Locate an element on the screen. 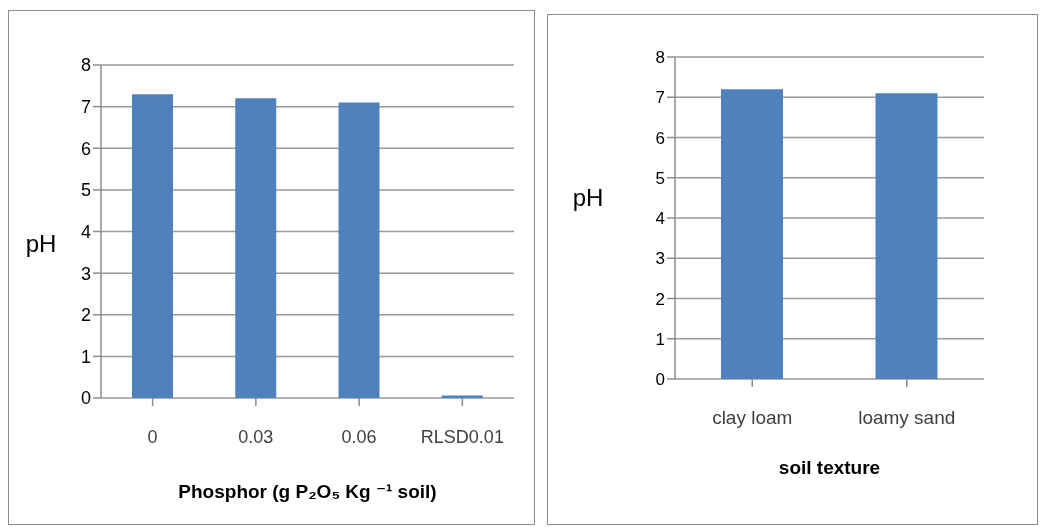  x-tick-label: loamy sand is located at coordinates (907, 418).